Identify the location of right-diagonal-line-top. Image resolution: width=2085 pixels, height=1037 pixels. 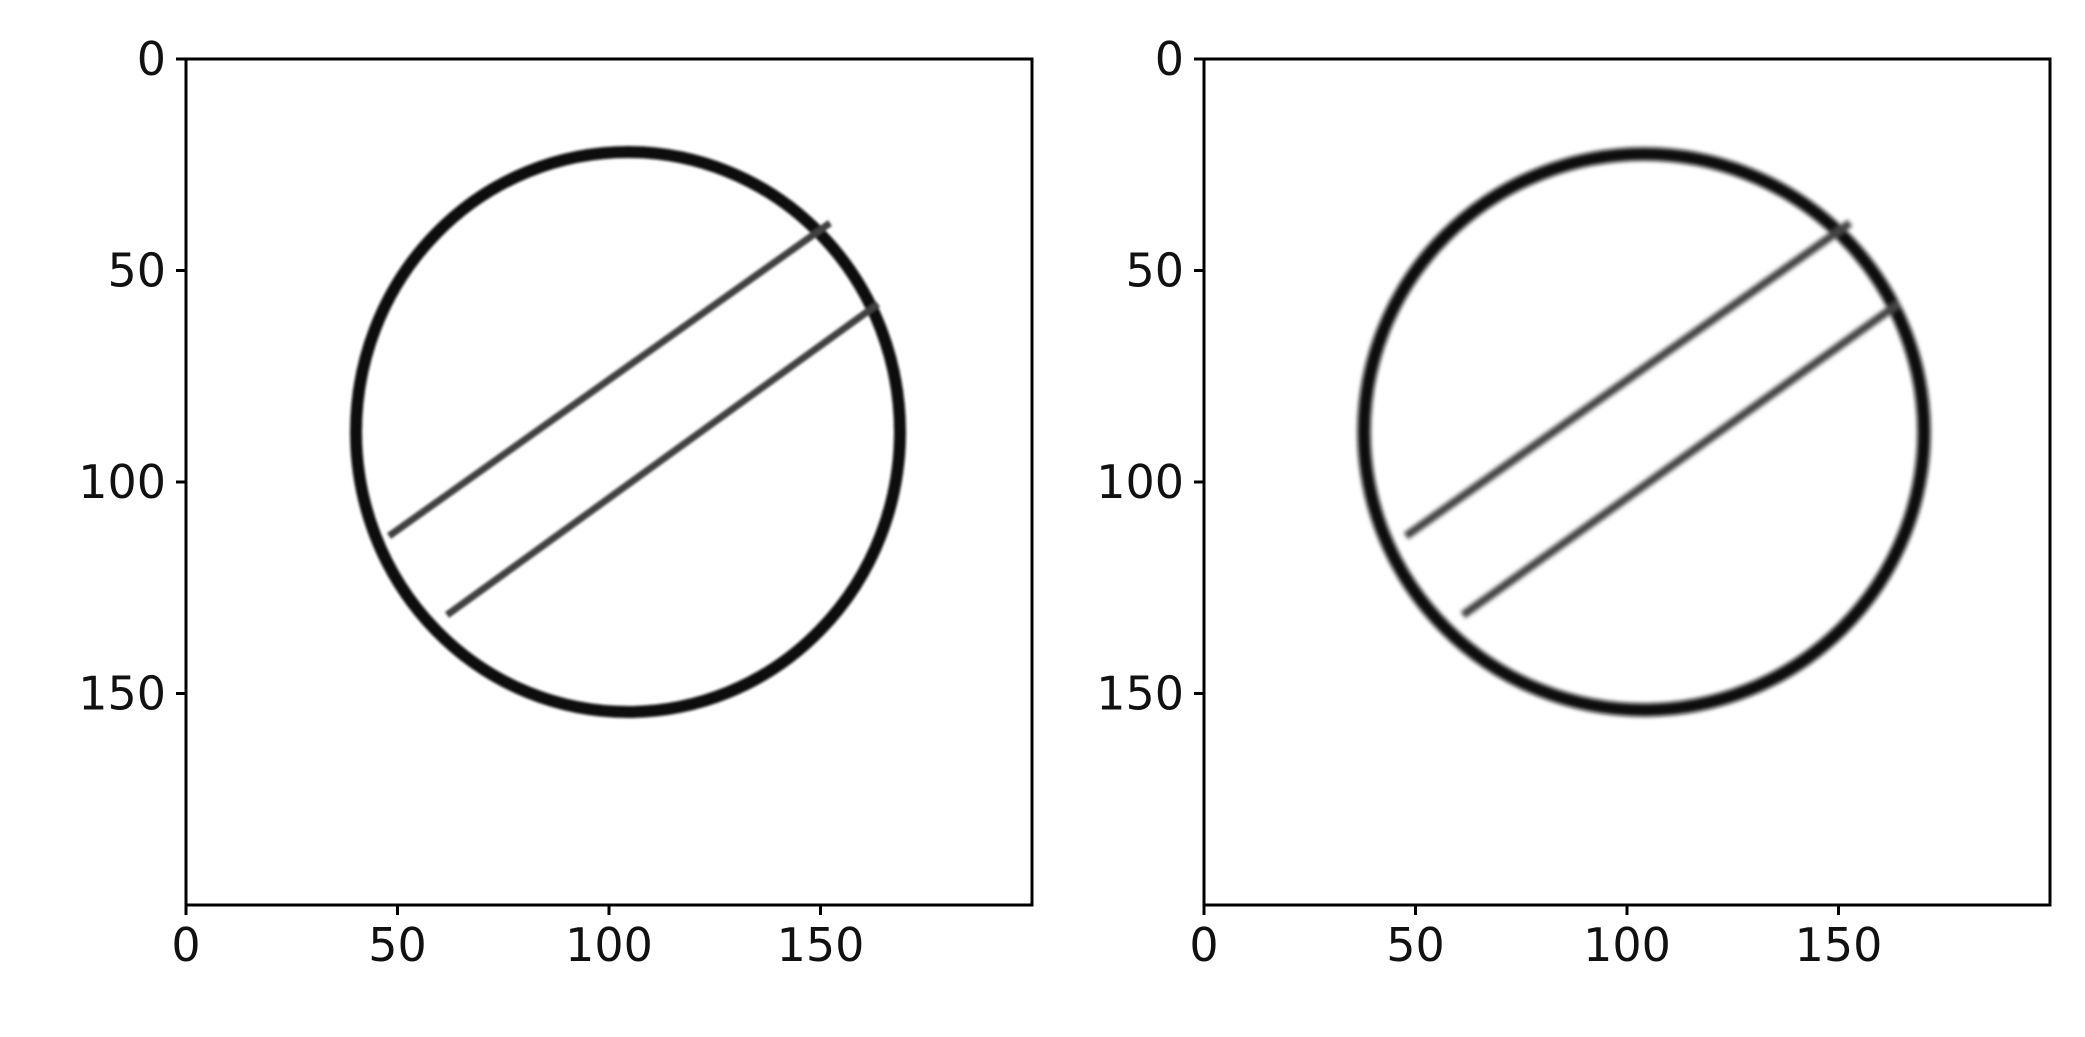
(1628, 379).